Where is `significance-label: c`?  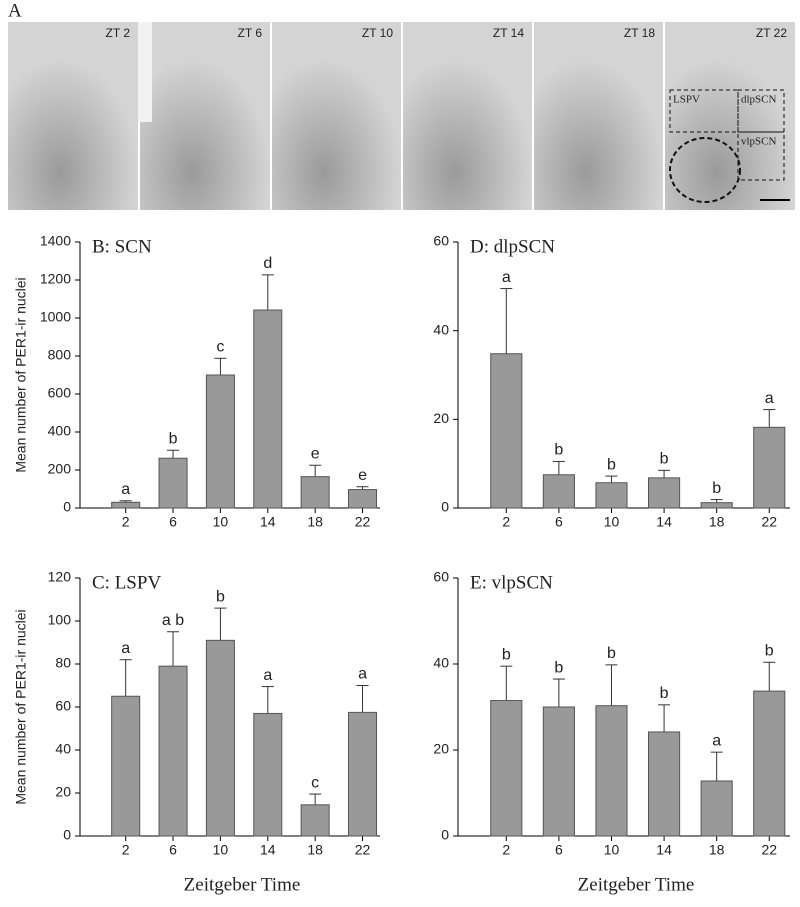 significance-label: c is located at coordinates (220, 346).